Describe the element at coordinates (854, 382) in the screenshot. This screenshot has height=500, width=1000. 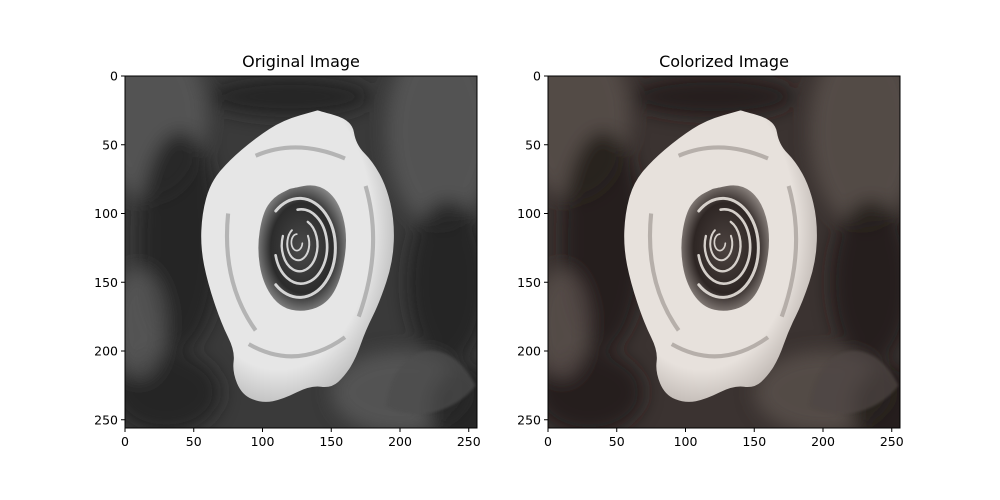
I see `colorized-image-leaf` at that location.